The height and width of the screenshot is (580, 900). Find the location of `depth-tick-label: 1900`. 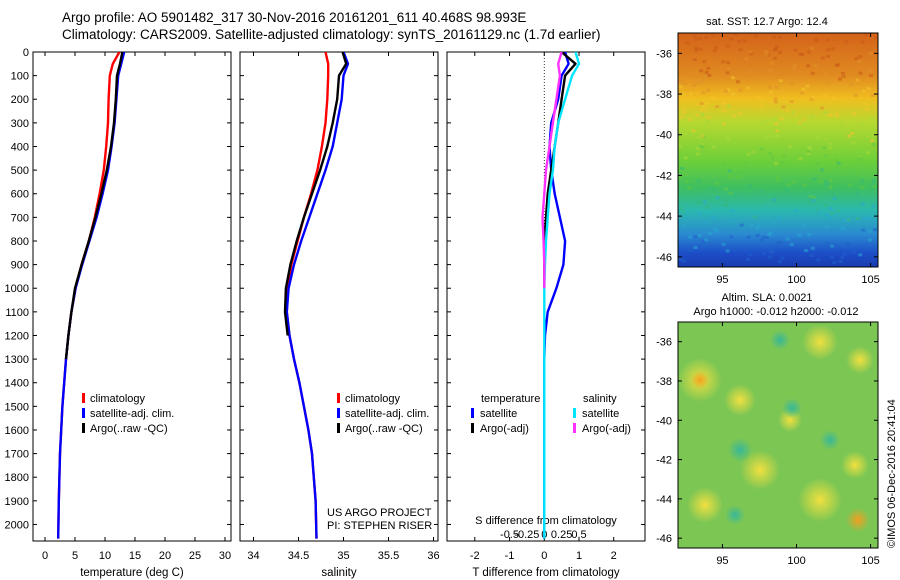

depth-tick-label: 1900 is located at coordinates (17, 502).